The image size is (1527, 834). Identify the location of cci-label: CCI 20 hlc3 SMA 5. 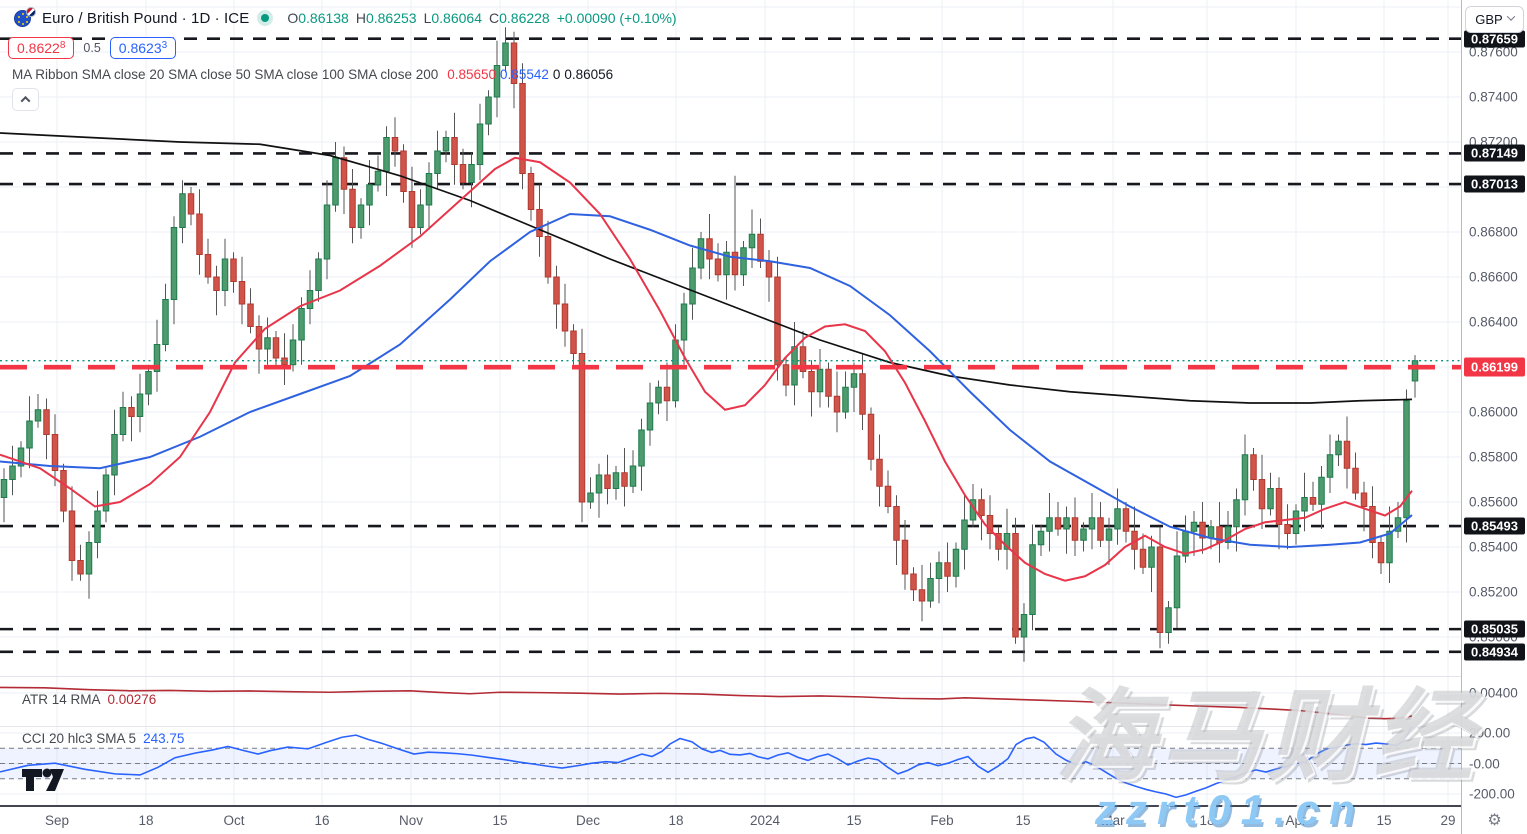
(79, 738).